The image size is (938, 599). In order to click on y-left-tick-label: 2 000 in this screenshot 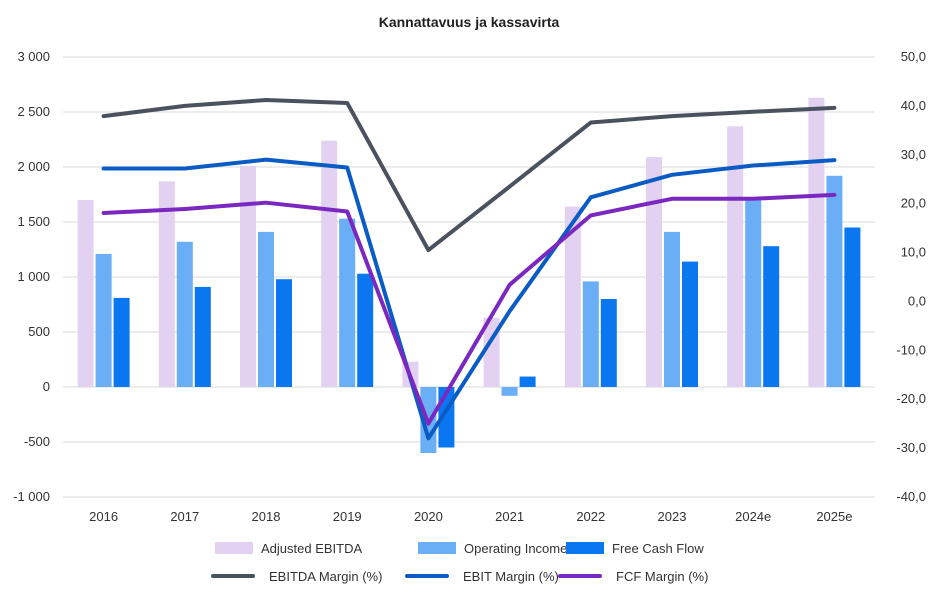, I will do `click(33, 166)`.